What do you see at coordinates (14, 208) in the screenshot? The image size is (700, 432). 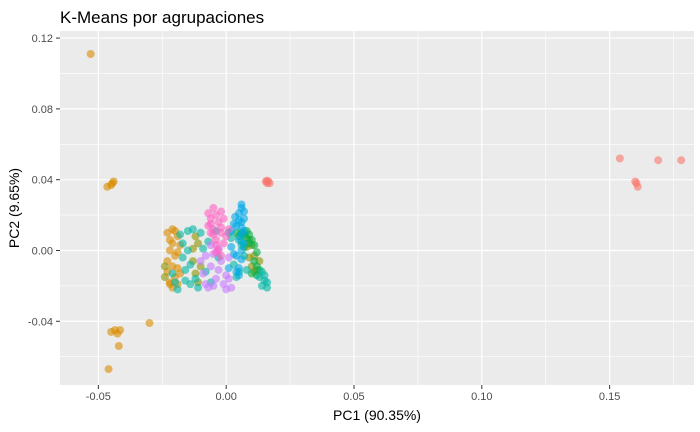 I see `y-axis-title: PC2 (9.65%)` at bounding box center [14, 208].